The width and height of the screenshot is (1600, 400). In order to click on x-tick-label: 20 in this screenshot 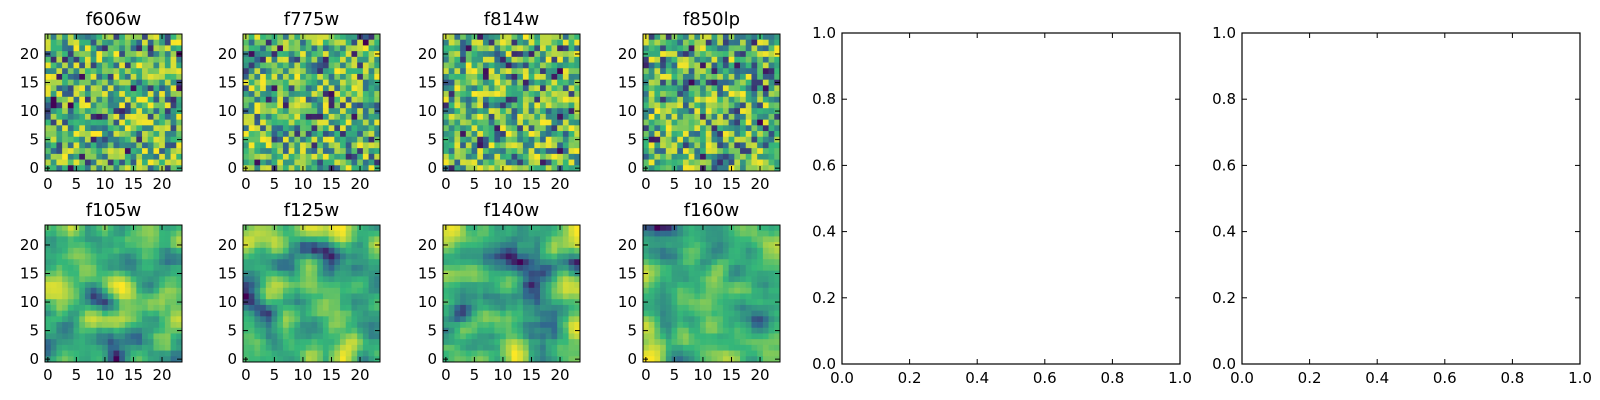, I will do `click(161, 184)`.